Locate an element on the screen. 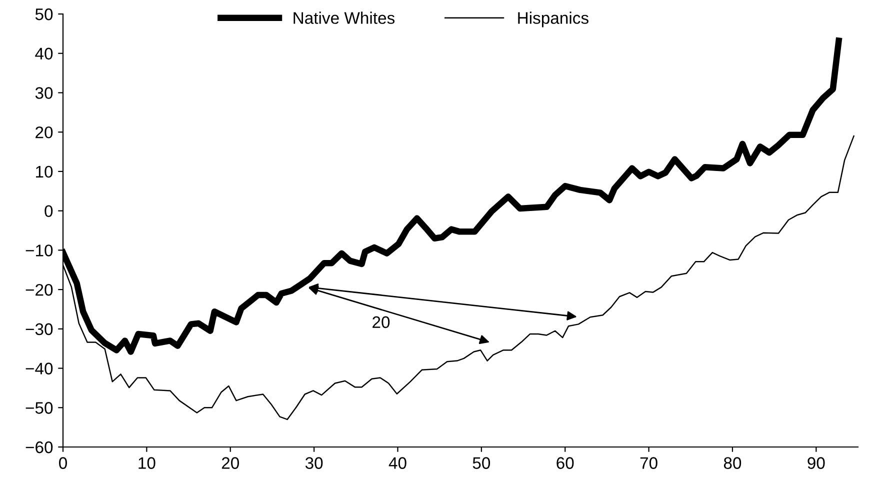 The image size is (870, 487). y-tick-label: −60 is located at coordinates (39, 447).